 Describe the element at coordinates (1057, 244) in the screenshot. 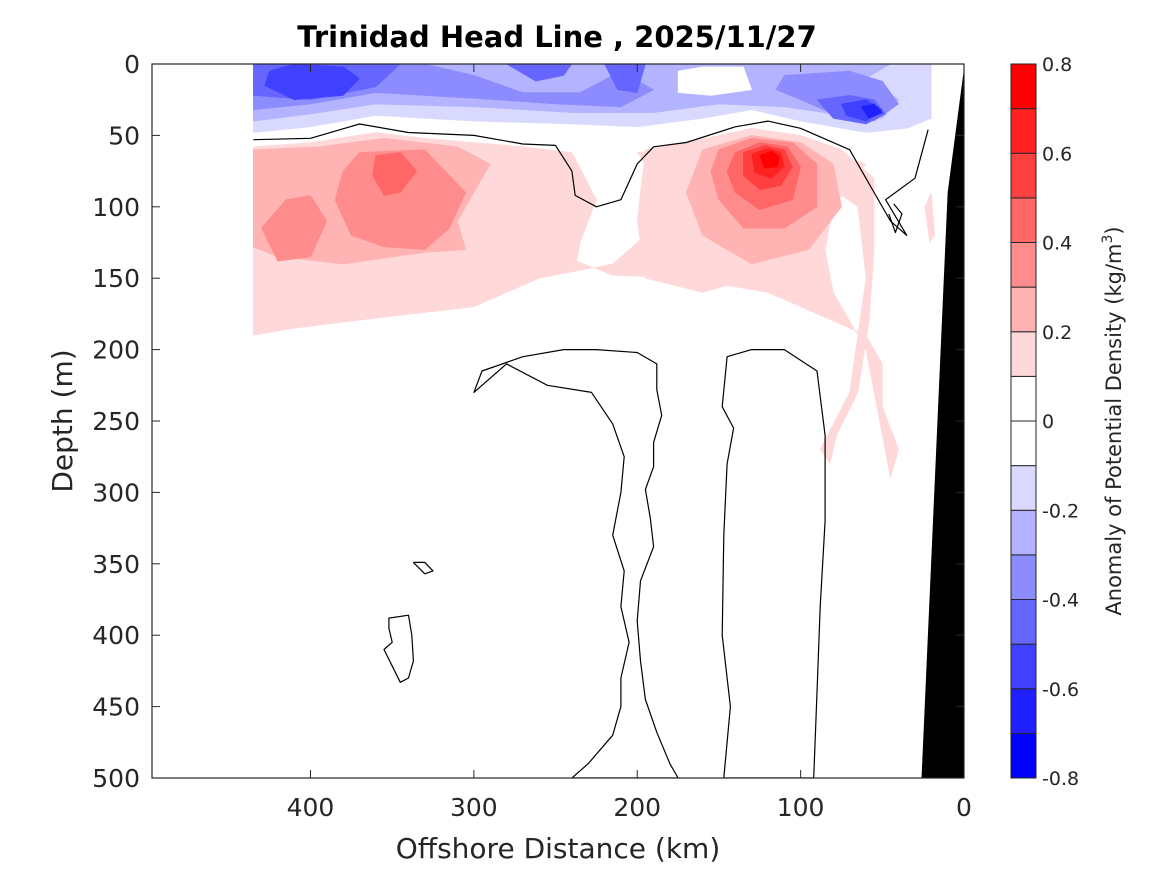

I see `colorbar-tick-label: 0.4` at that location.